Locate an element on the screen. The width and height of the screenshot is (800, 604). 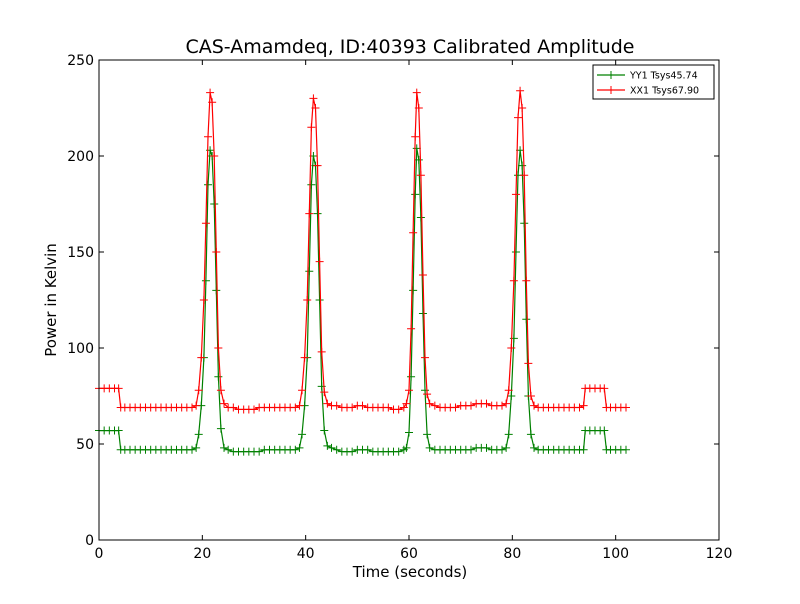
x-tick-label: 80 is located at coordinates (512, 554).